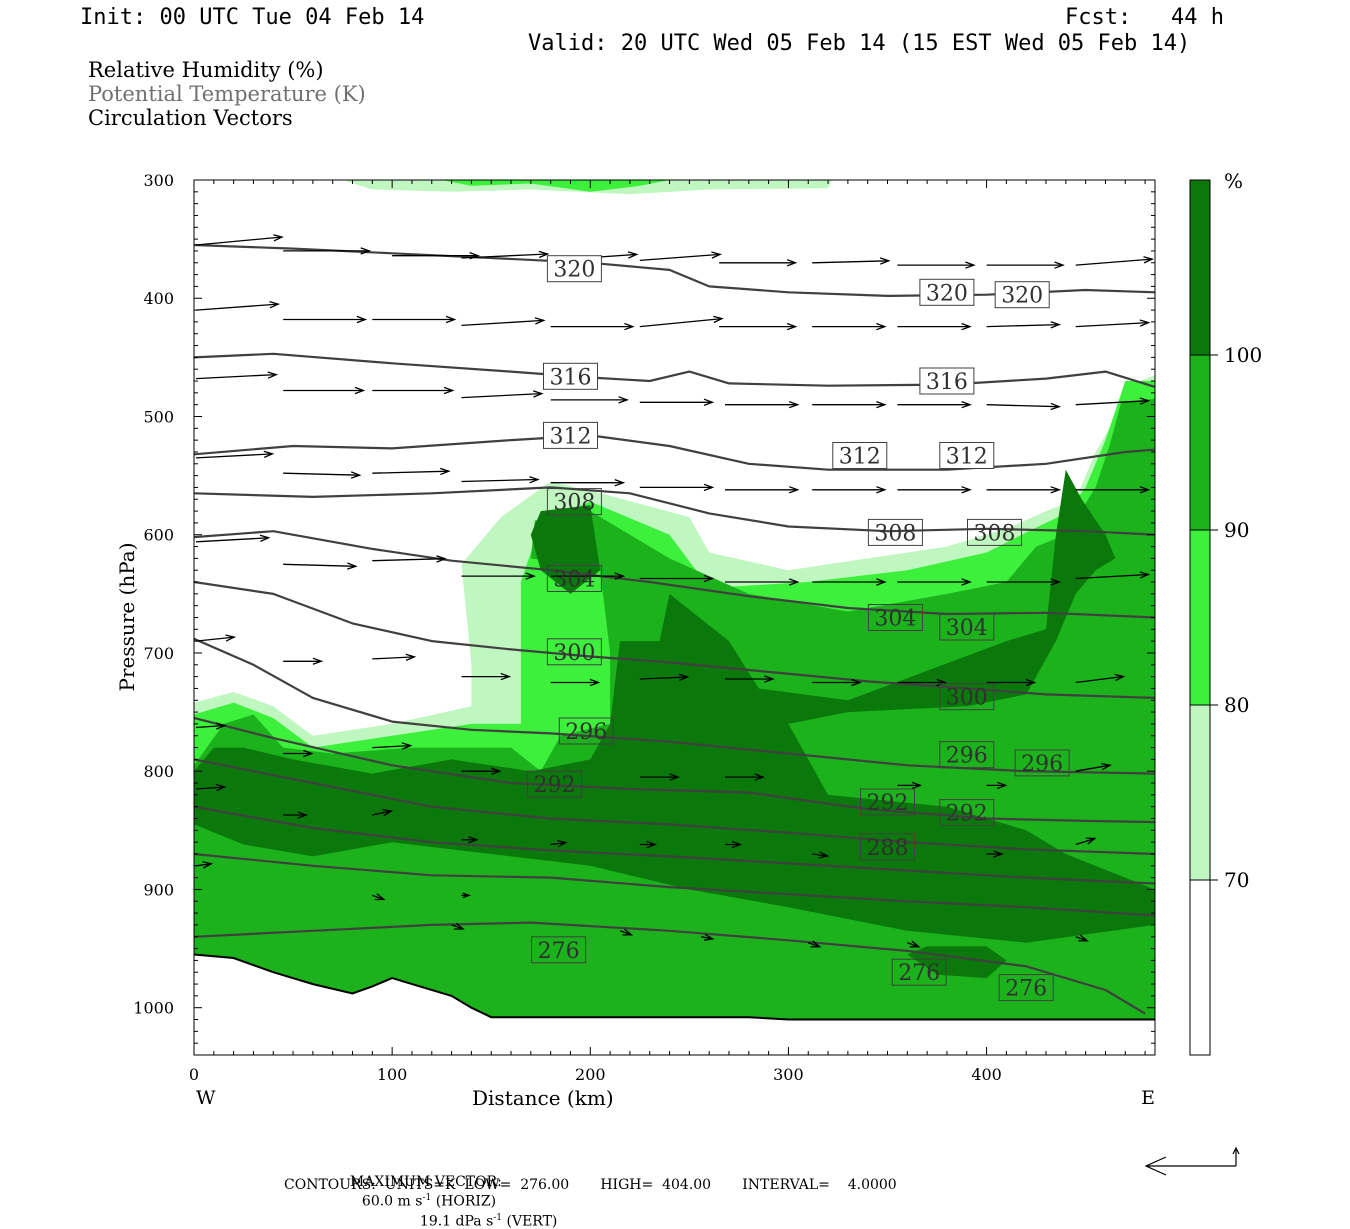 This screenshot has height=1229, width=1350. Describe the element at coordinates (1144, 17) in the screenshot. I see `forecast-hour: Fcst: 44 h` at that location.